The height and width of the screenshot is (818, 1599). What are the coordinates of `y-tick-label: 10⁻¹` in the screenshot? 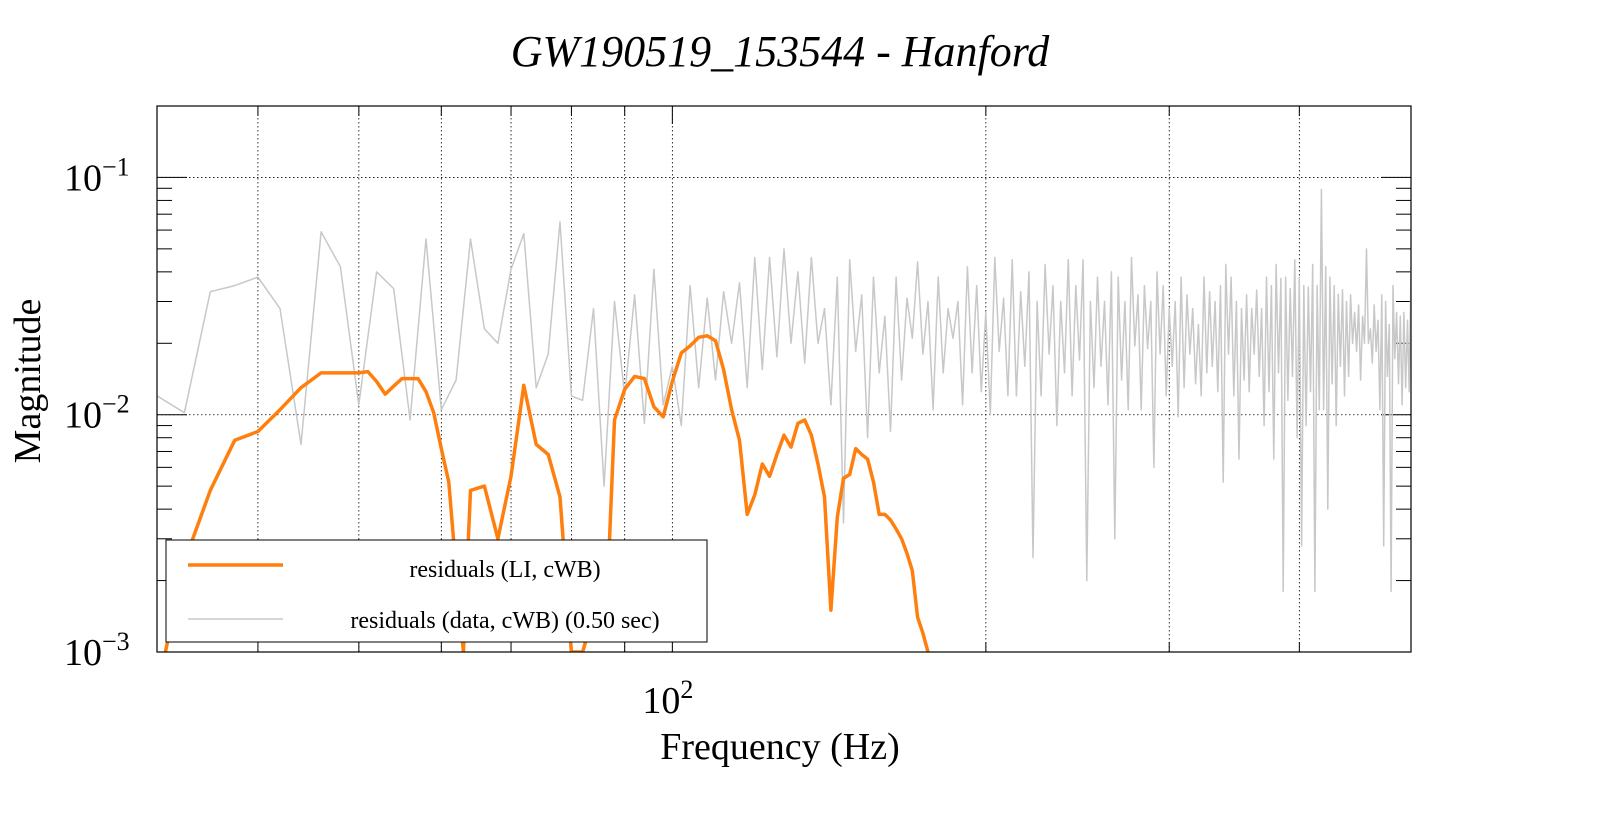 It's located at (97, 175).